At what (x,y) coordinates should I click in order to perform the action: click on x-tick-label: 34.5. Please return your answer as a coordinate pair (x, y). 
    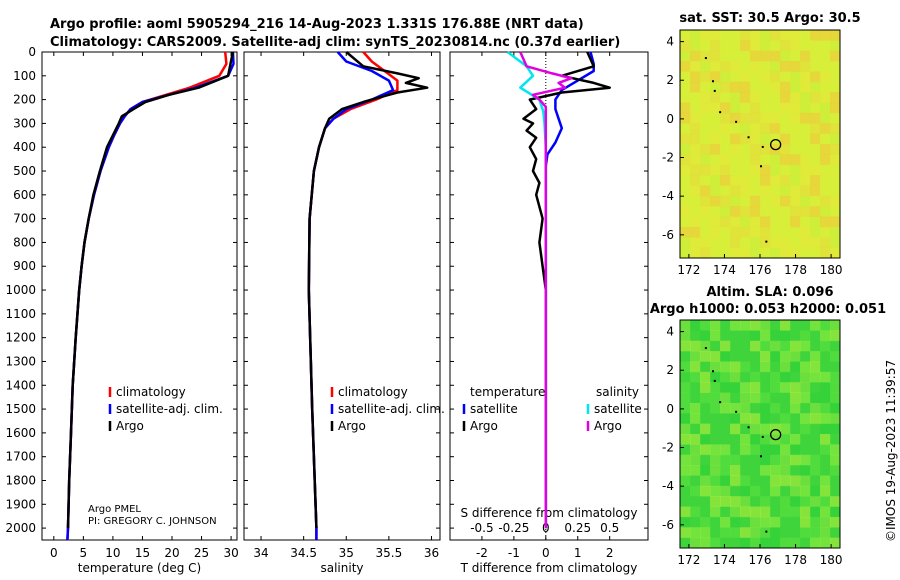
    Looking at the image, I should click on (303, 553).